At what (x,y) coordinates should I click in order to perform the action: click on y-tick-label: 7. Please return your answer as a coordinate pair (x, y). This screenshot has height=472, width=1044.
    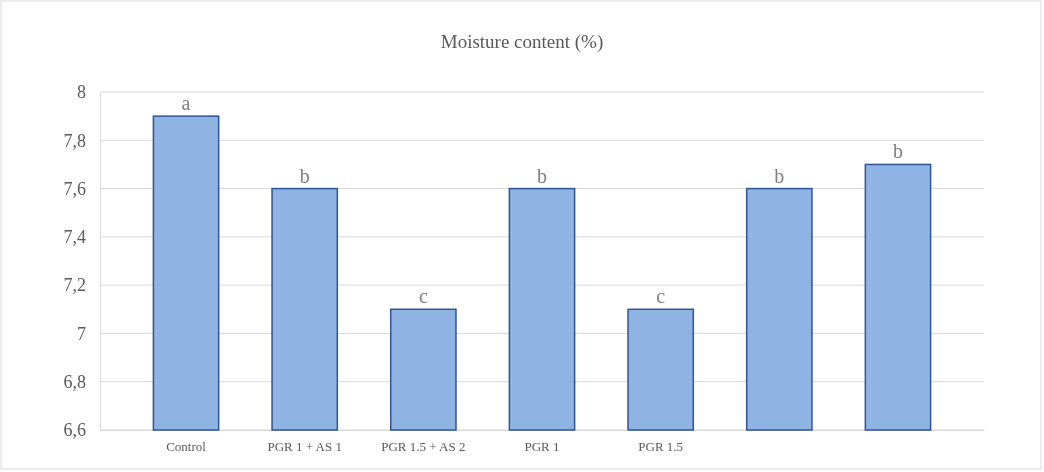
    Looking at the image, I should click on (81, 333).